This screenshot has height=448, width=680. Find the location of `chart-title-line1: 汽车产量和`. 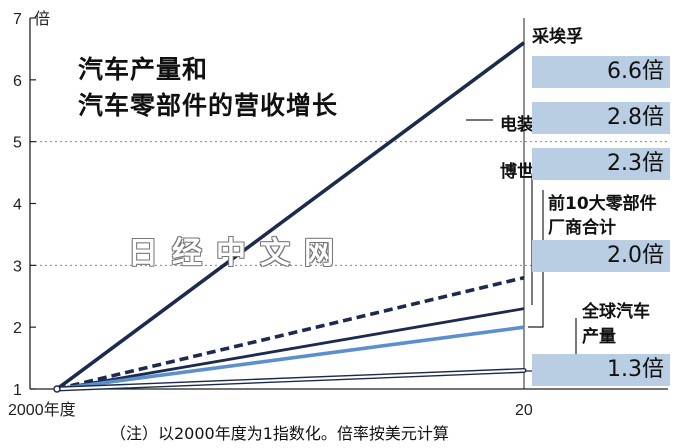

chart-title-line1: 汽车产量和 is located at coordinates (143, 69).